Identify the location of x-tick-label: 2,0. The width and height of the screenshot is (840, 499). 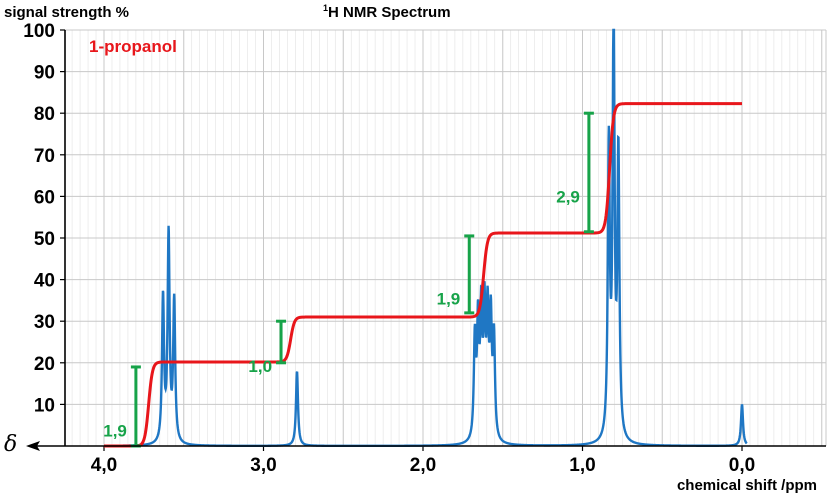
(423, 465).